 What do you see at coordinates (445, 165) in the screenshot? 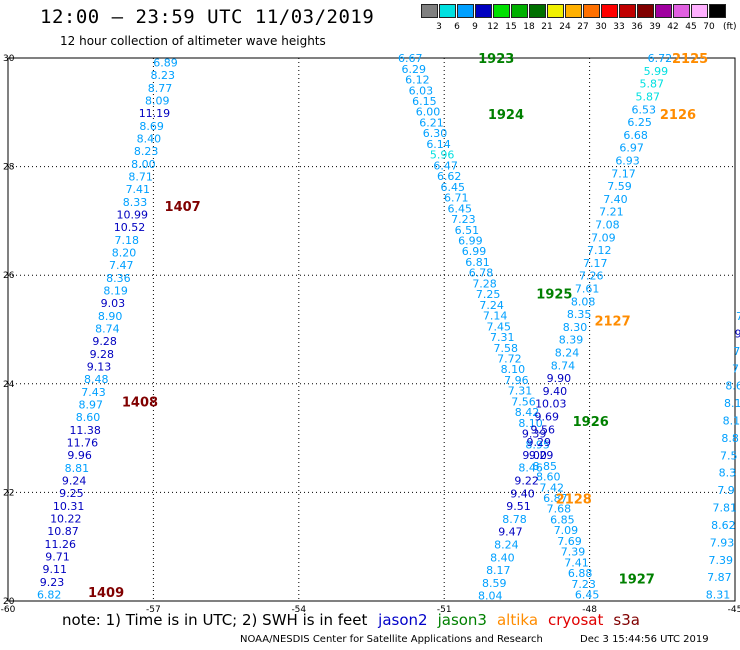
I see `swh-value-label: 6.47` at bounding box center [445, 165].